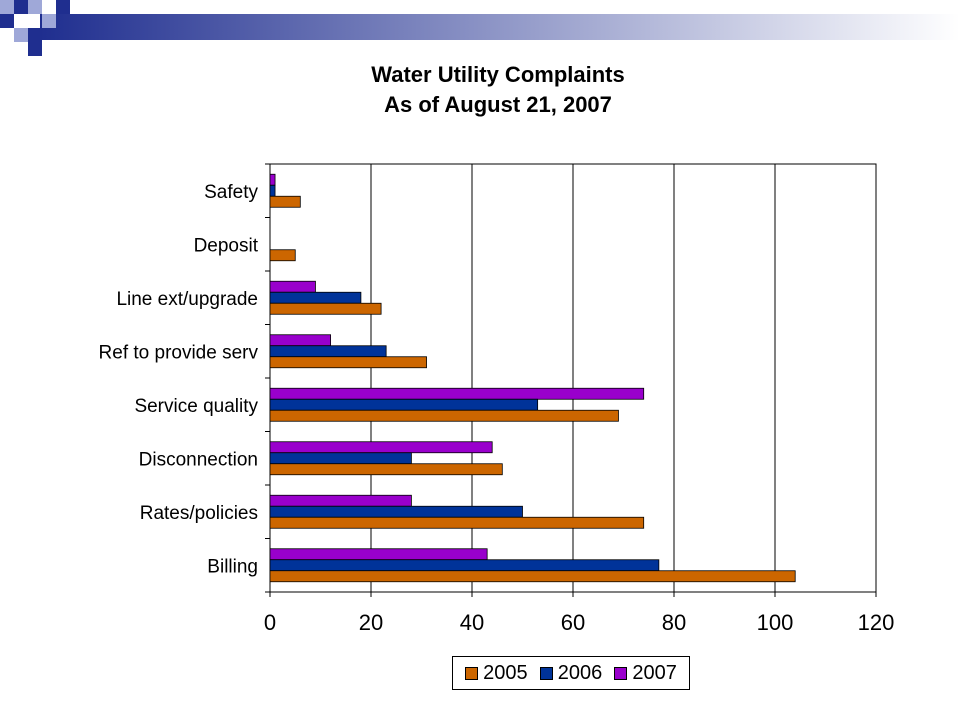 The image size is (960, 720). I want to click on y-tick-label: Disconnection, so click(198, 459).